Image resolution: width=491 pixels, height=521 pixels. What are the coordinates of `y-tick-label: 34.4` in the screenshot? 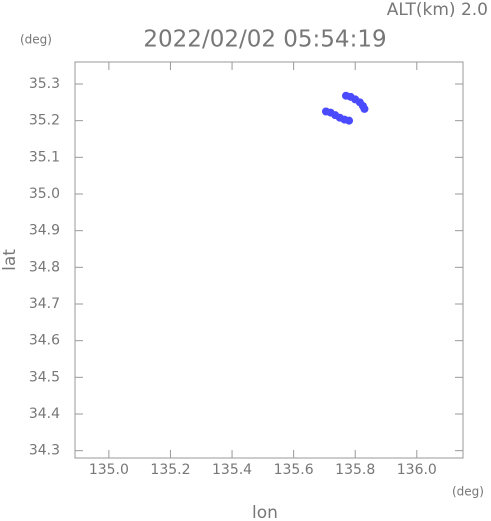 It's located at (44, 414).